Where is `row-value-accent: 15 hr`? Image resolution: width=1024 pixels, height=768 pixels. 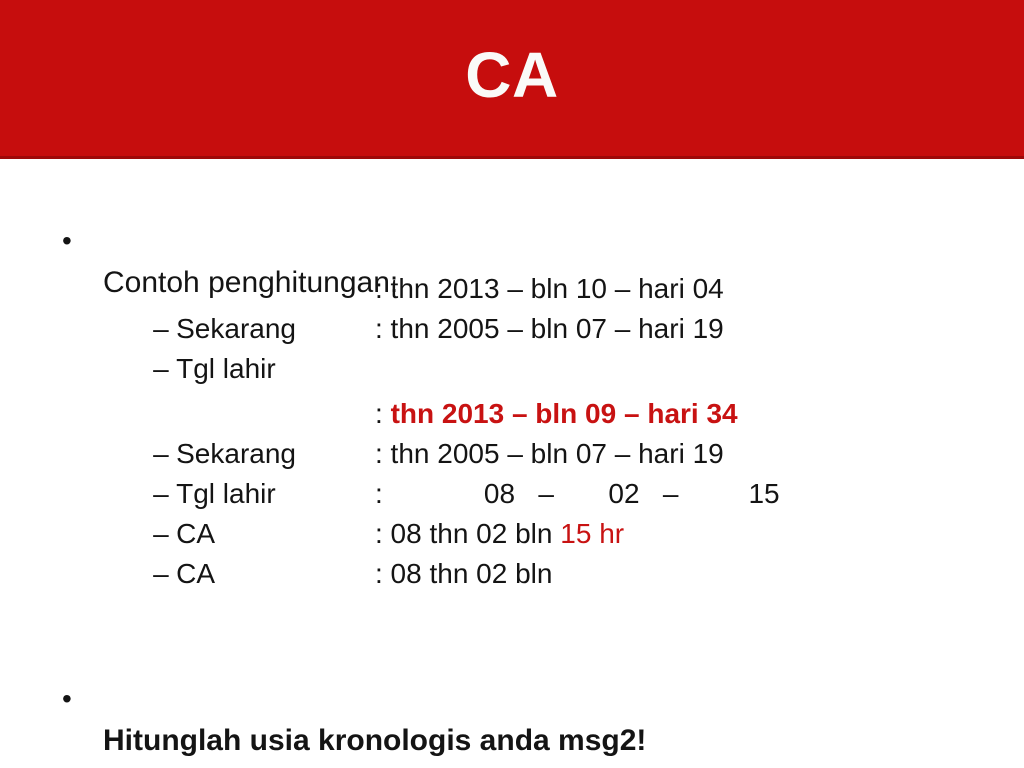
row-value-accent: 15 hr is located at coordinates (592, 533).